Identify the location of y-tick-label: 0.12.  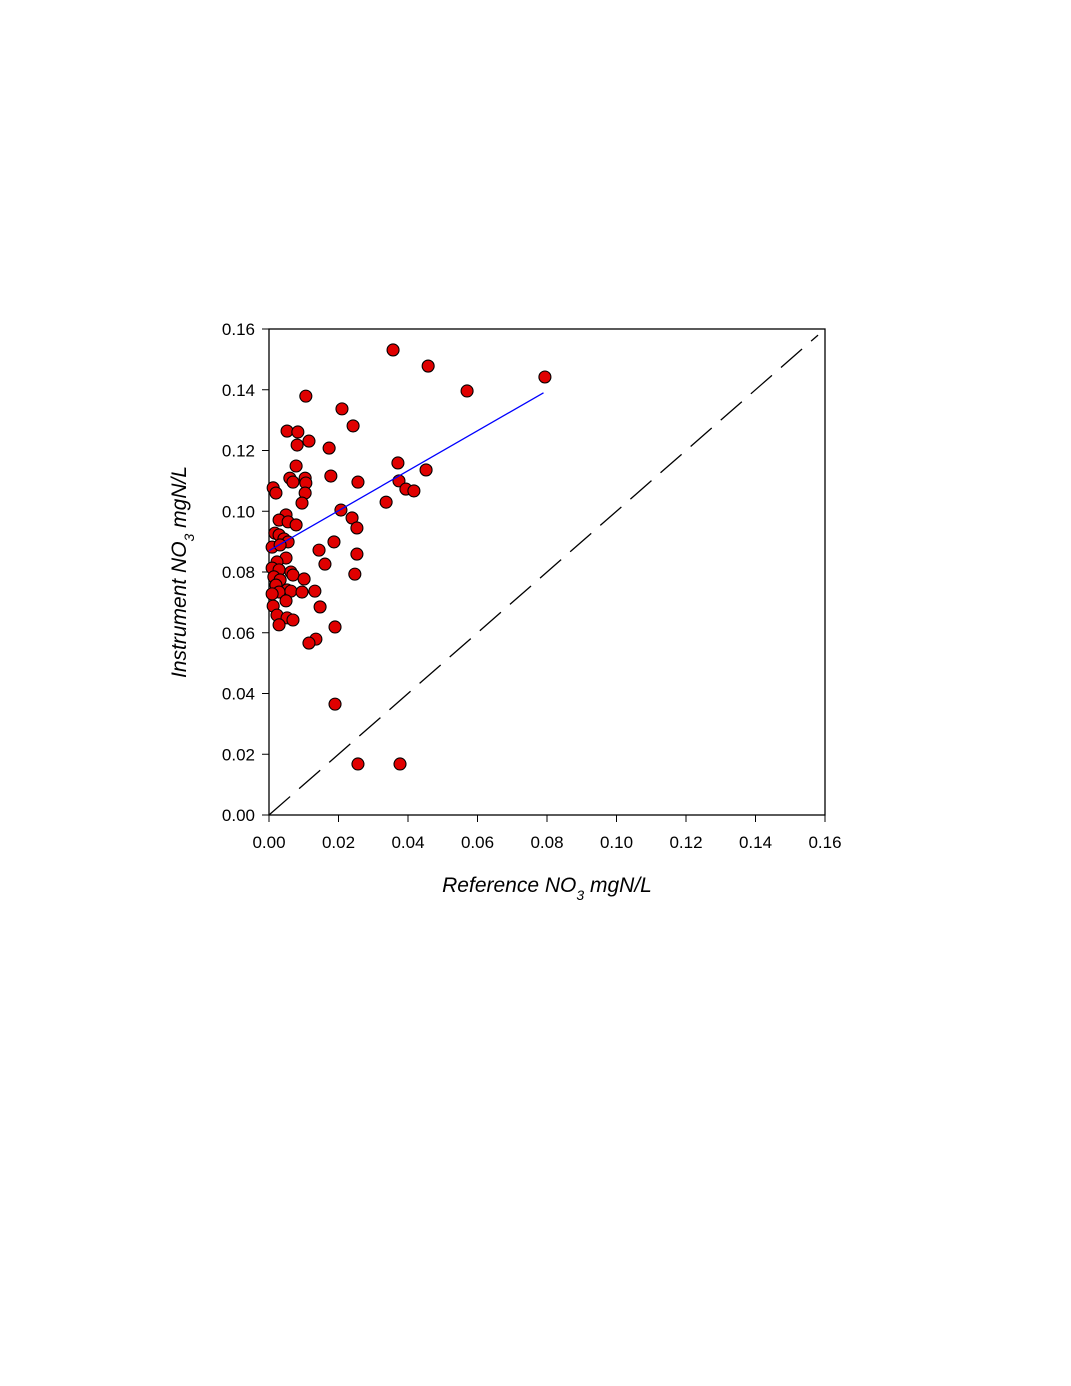
(238, 451).